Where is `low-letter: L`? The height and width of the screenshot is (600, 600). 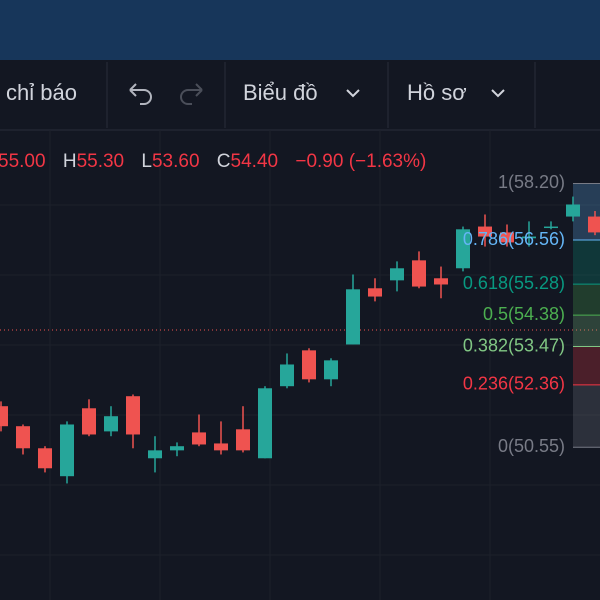 low-letter: L is located at coordinates (146, 161).